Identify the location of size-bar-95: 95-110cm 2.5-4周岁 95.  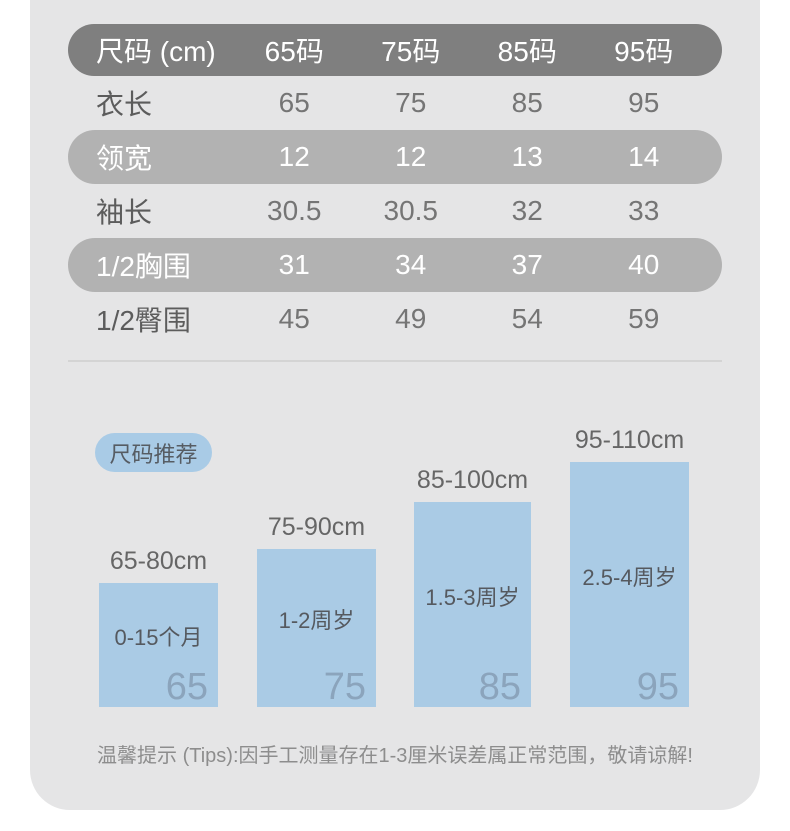
(629, 567).